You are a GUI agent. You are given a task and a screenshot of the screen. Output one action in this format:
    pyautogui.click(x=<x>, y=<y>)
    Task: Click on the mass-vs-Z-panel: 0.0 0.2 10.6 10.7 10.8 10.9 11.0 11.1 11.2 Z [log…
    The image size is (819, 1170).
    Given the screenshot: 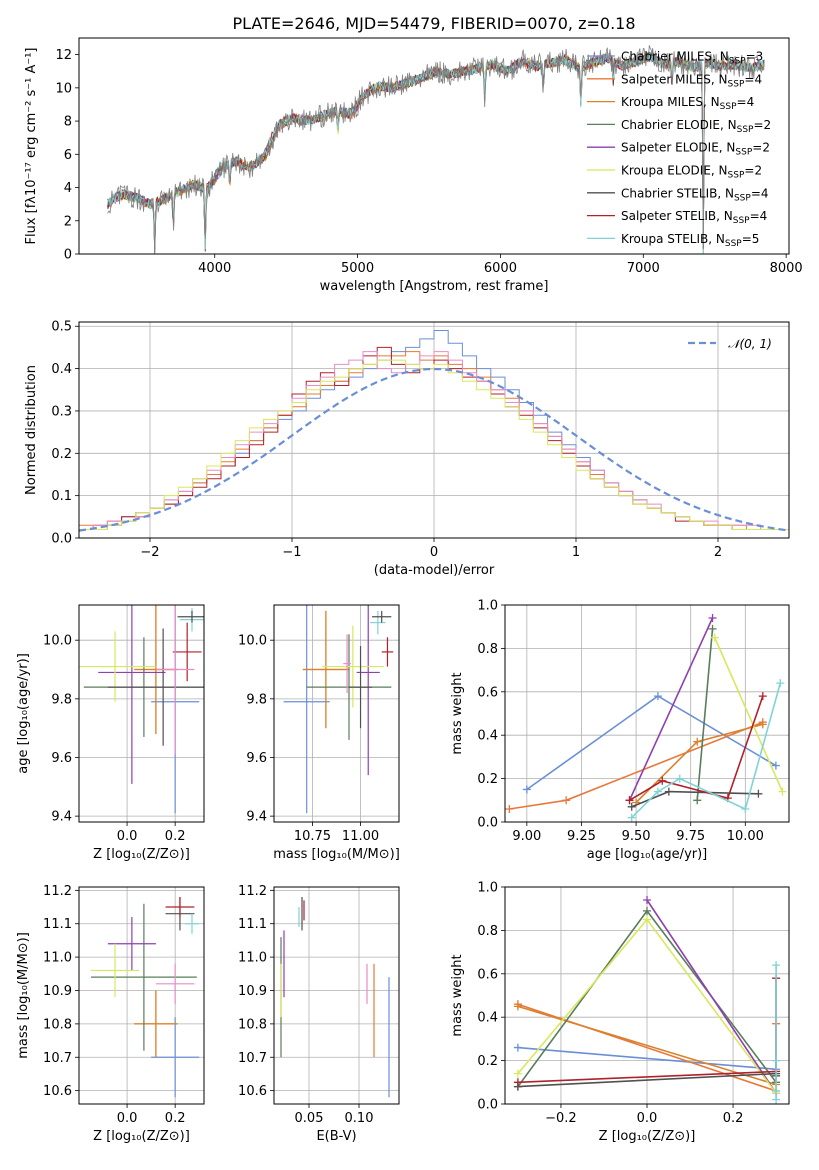 What is the action you would take?
    pyautogui.click(x=110, y=1014)
    